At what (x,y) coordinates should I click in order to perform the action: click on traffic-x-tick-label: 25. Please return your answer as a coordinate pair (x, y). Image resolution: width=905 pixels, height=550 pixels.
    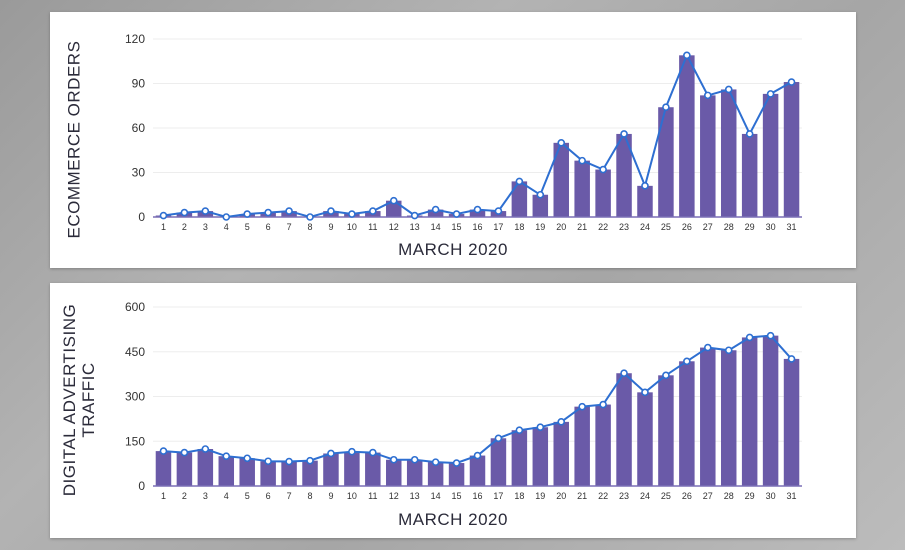
    Looking at the image, I should click on (666, 496).